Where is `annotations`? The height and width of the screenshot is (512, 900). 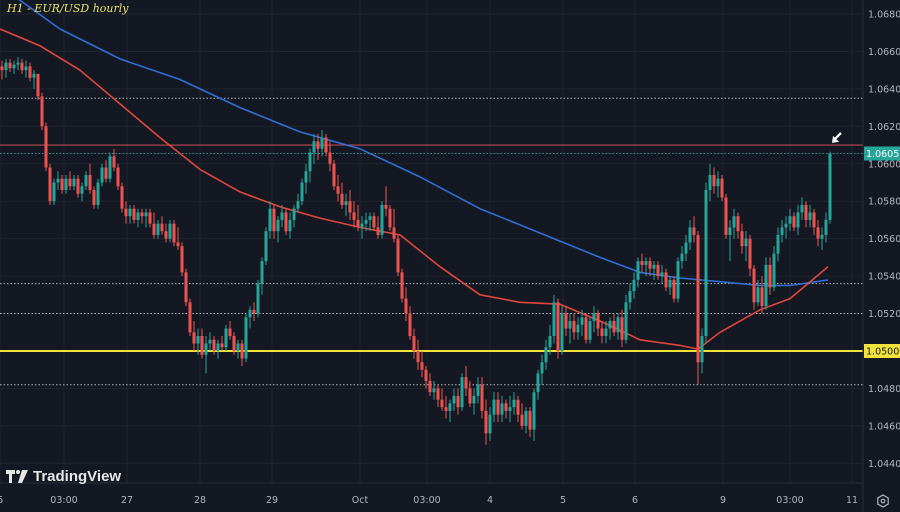
annotations is located at coordinates (837, 137).